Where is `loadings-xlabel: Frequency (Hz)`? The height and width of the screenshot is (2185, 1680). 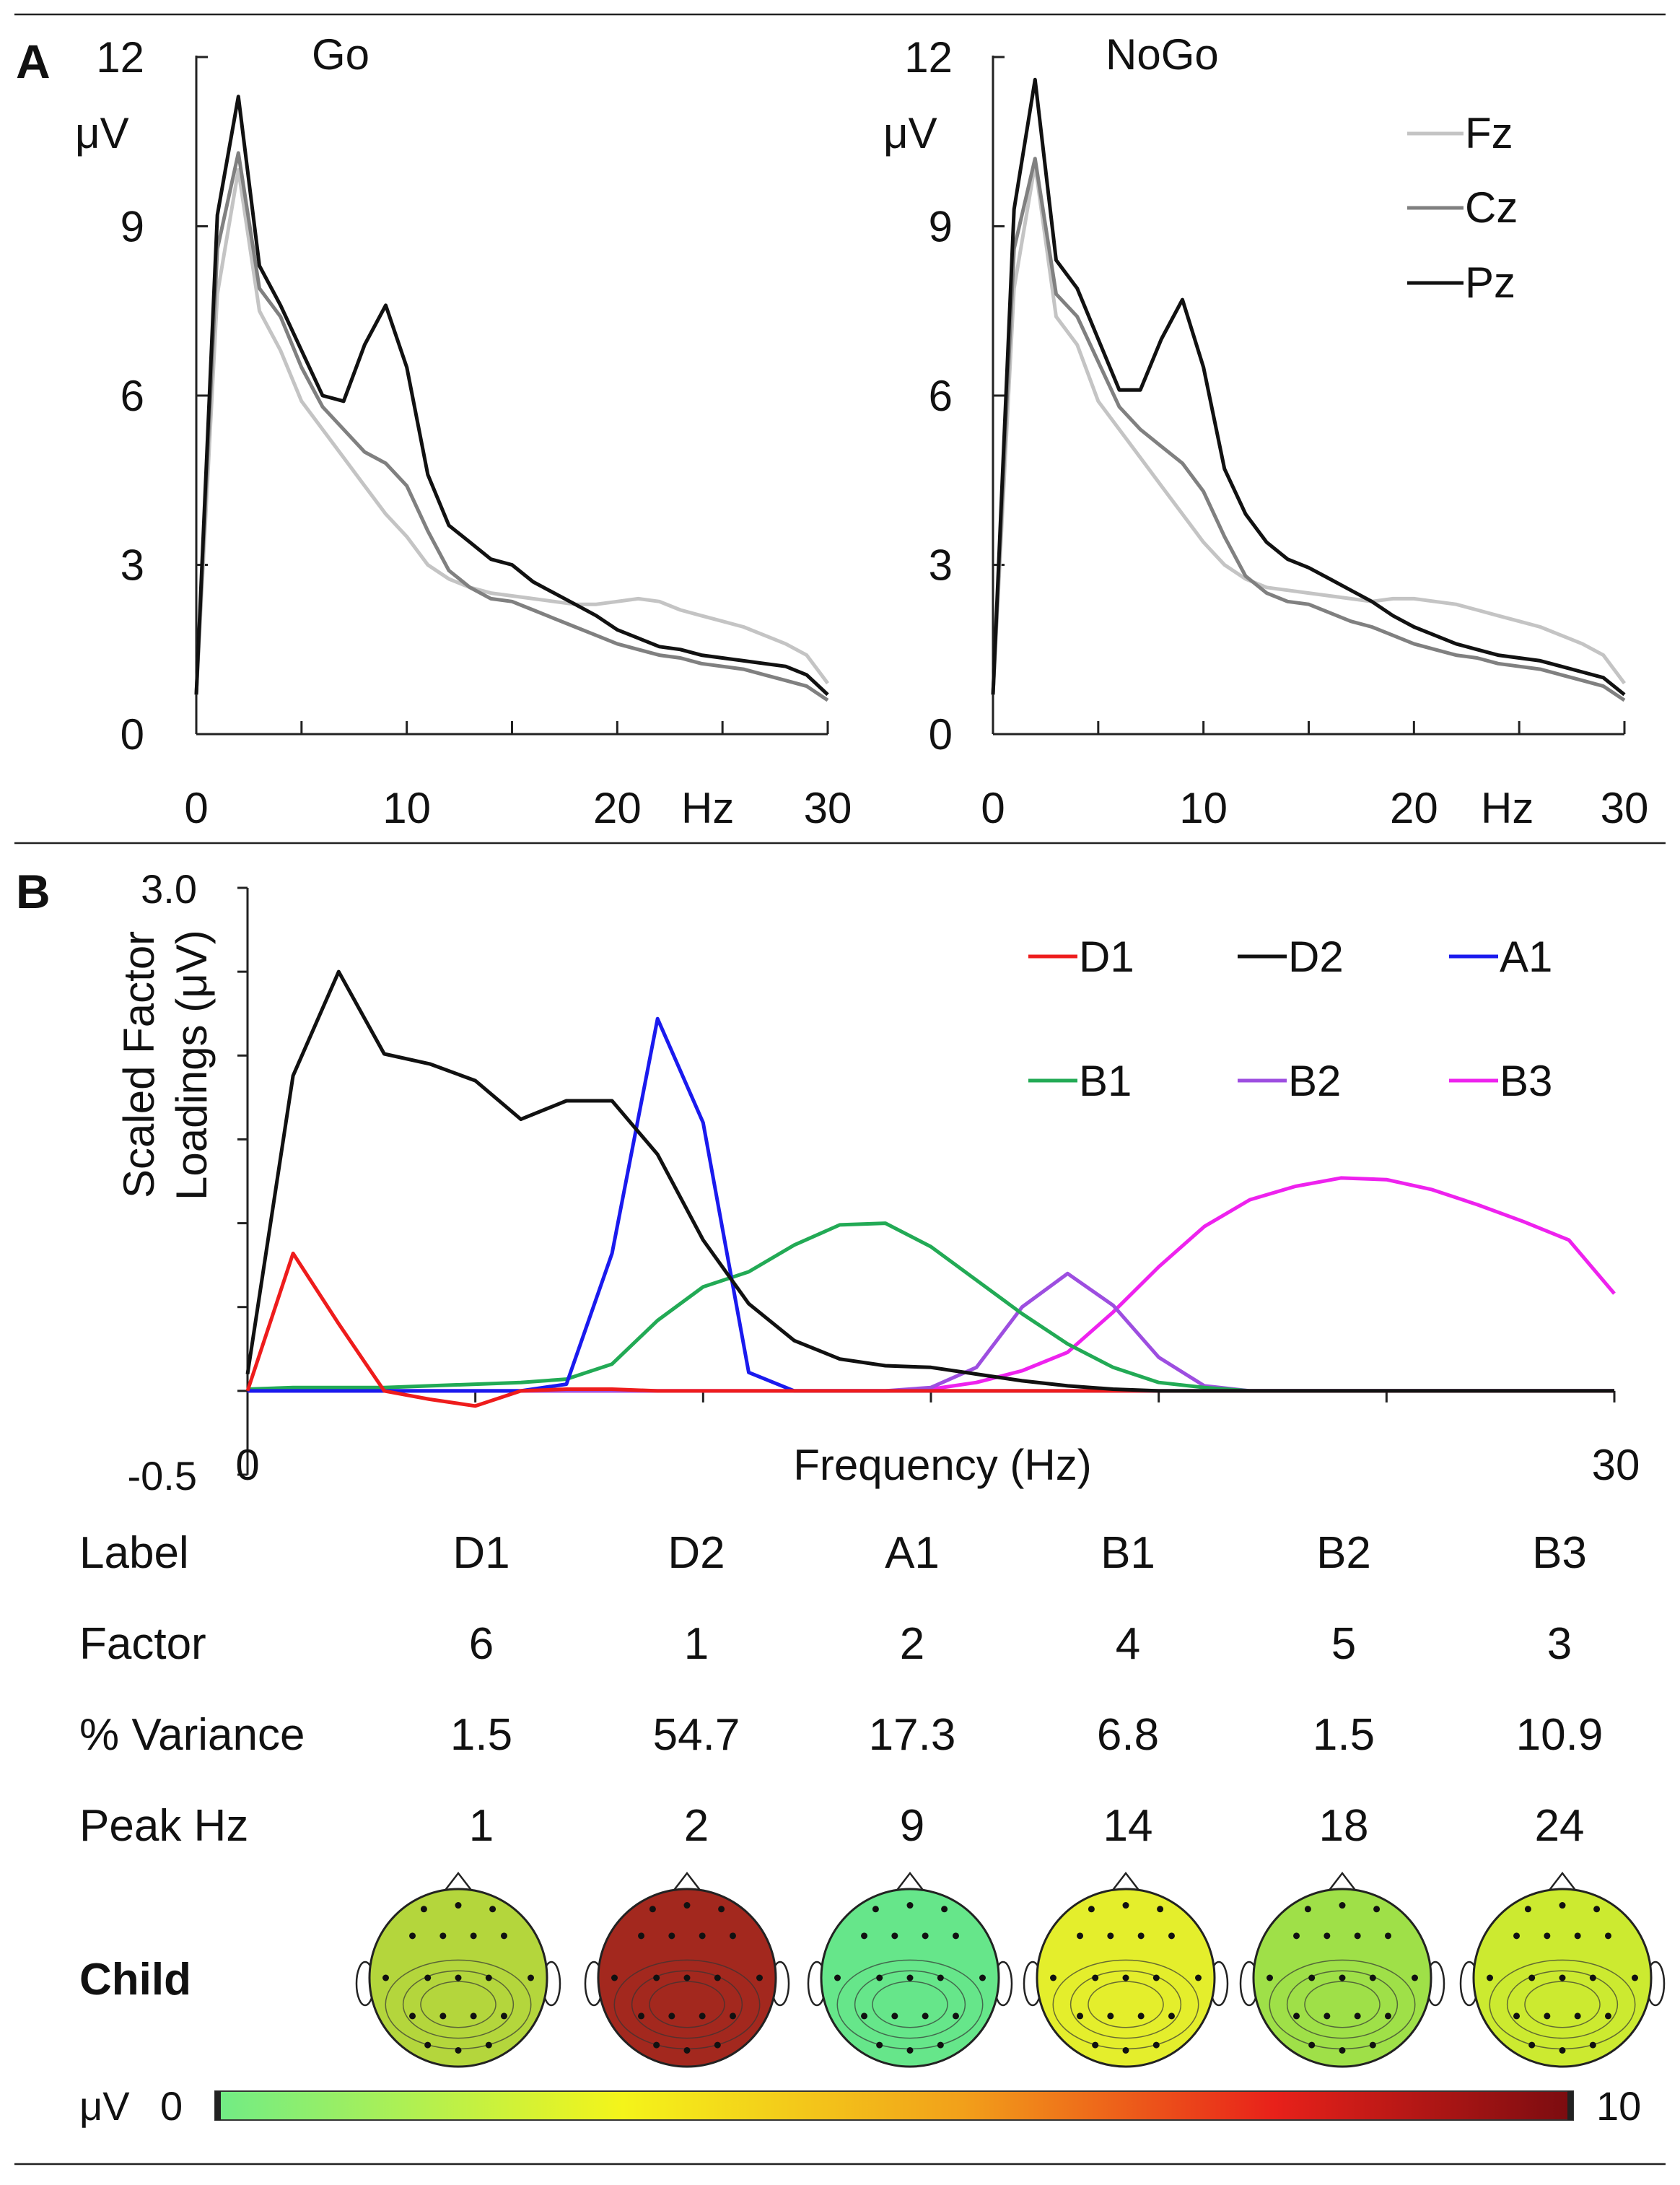 loadings-xlabel: Frequency (Hz) is located at coordinates (942, 1465).